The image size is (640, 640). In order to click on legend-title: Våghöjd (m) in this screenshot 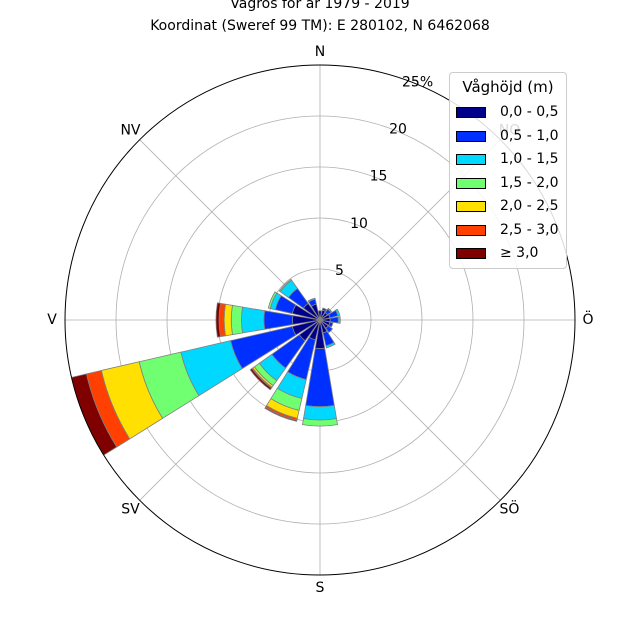, I will do `click(508, 87)`.